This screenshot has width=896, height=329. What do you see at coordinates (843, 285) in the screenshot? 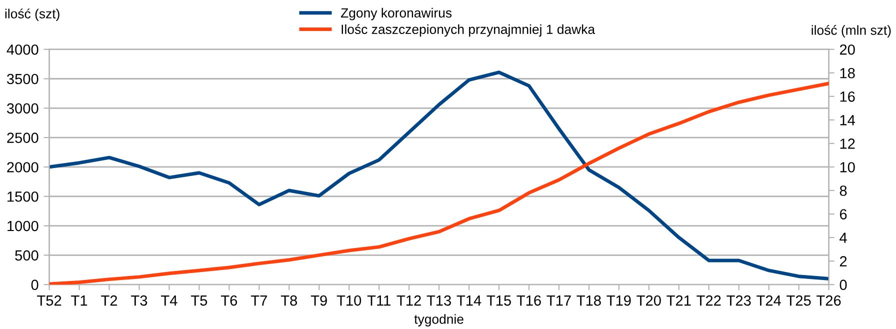
I see `y2-tick-label: 0` at bounding box center [843, 285].